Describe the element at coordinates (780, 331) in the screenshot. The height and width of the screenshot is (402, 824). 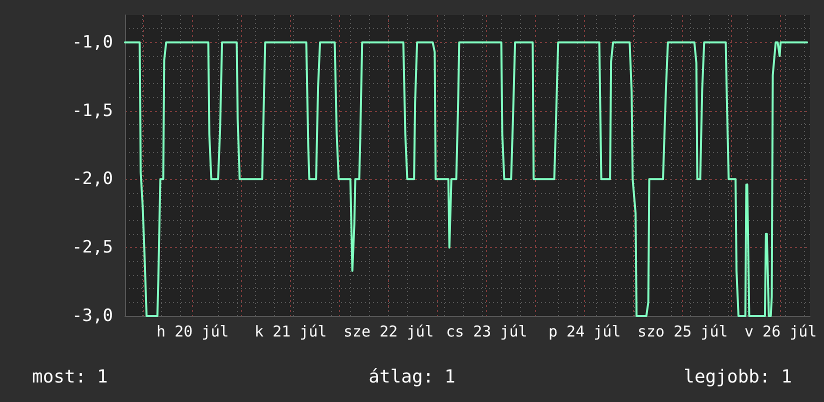
I see `x-tick-label: v 26 júl` at that location.